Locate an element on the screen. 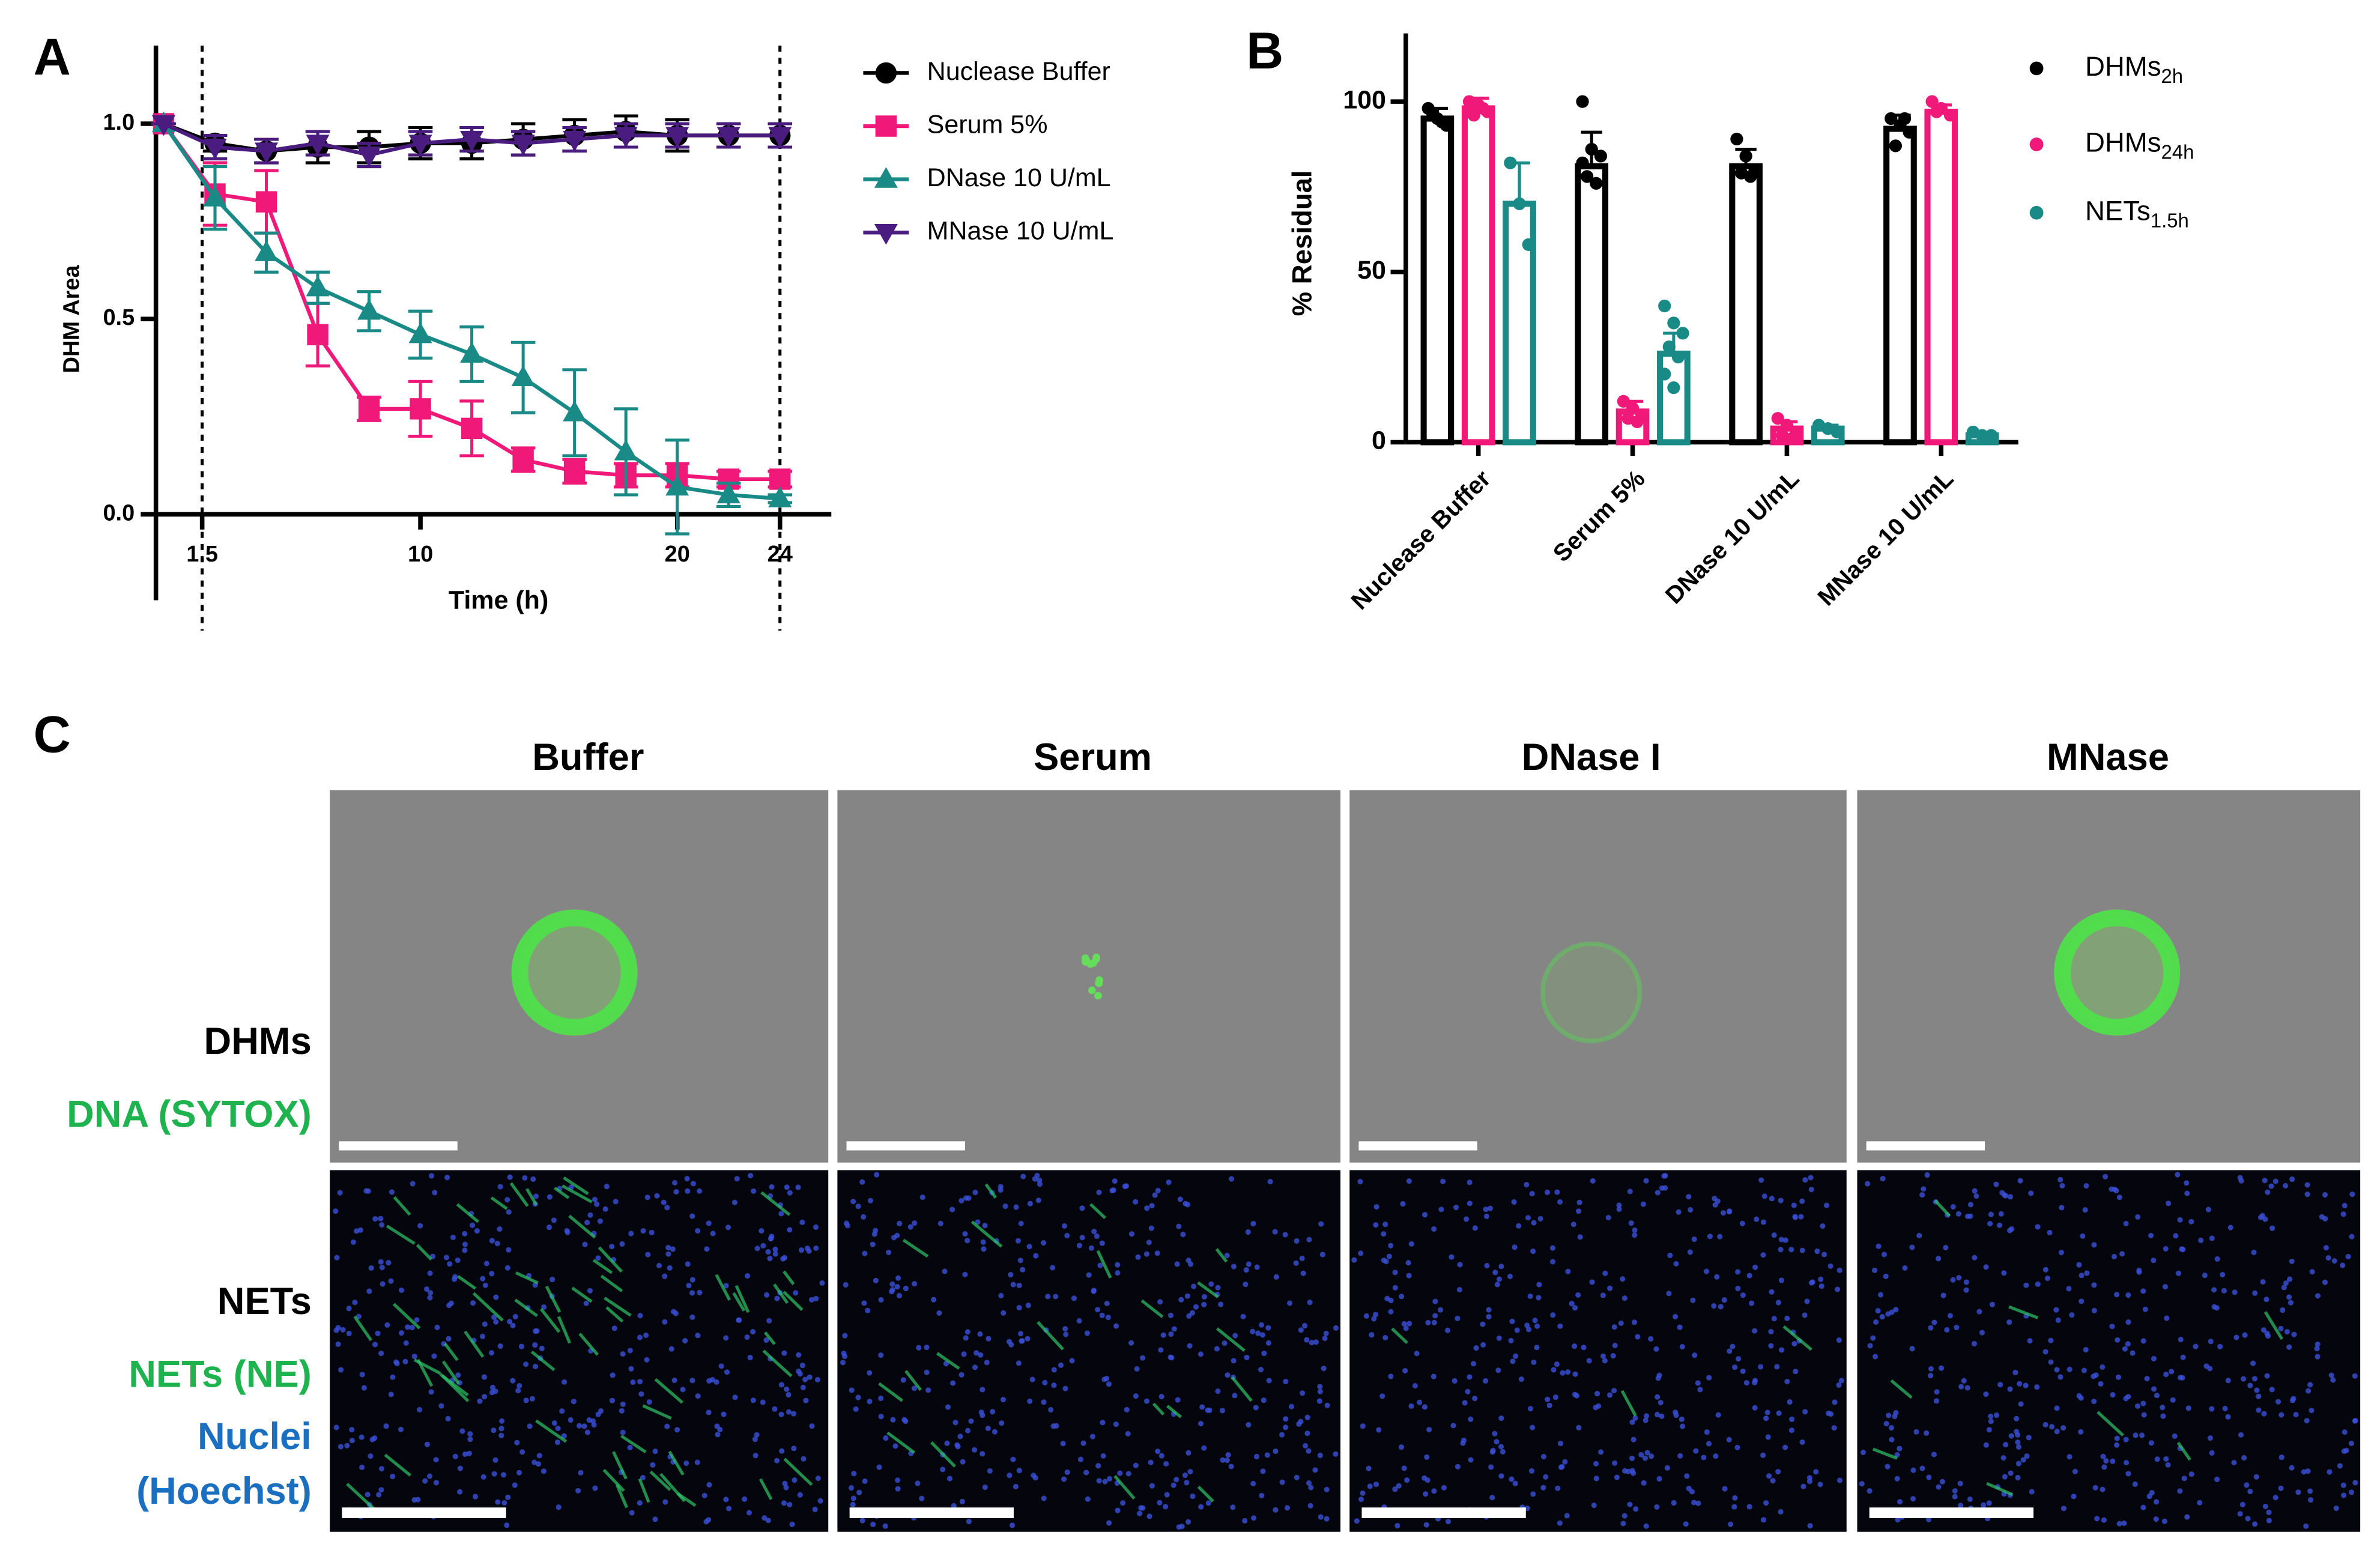  panel-label: C is located at coordinates (53, 735).